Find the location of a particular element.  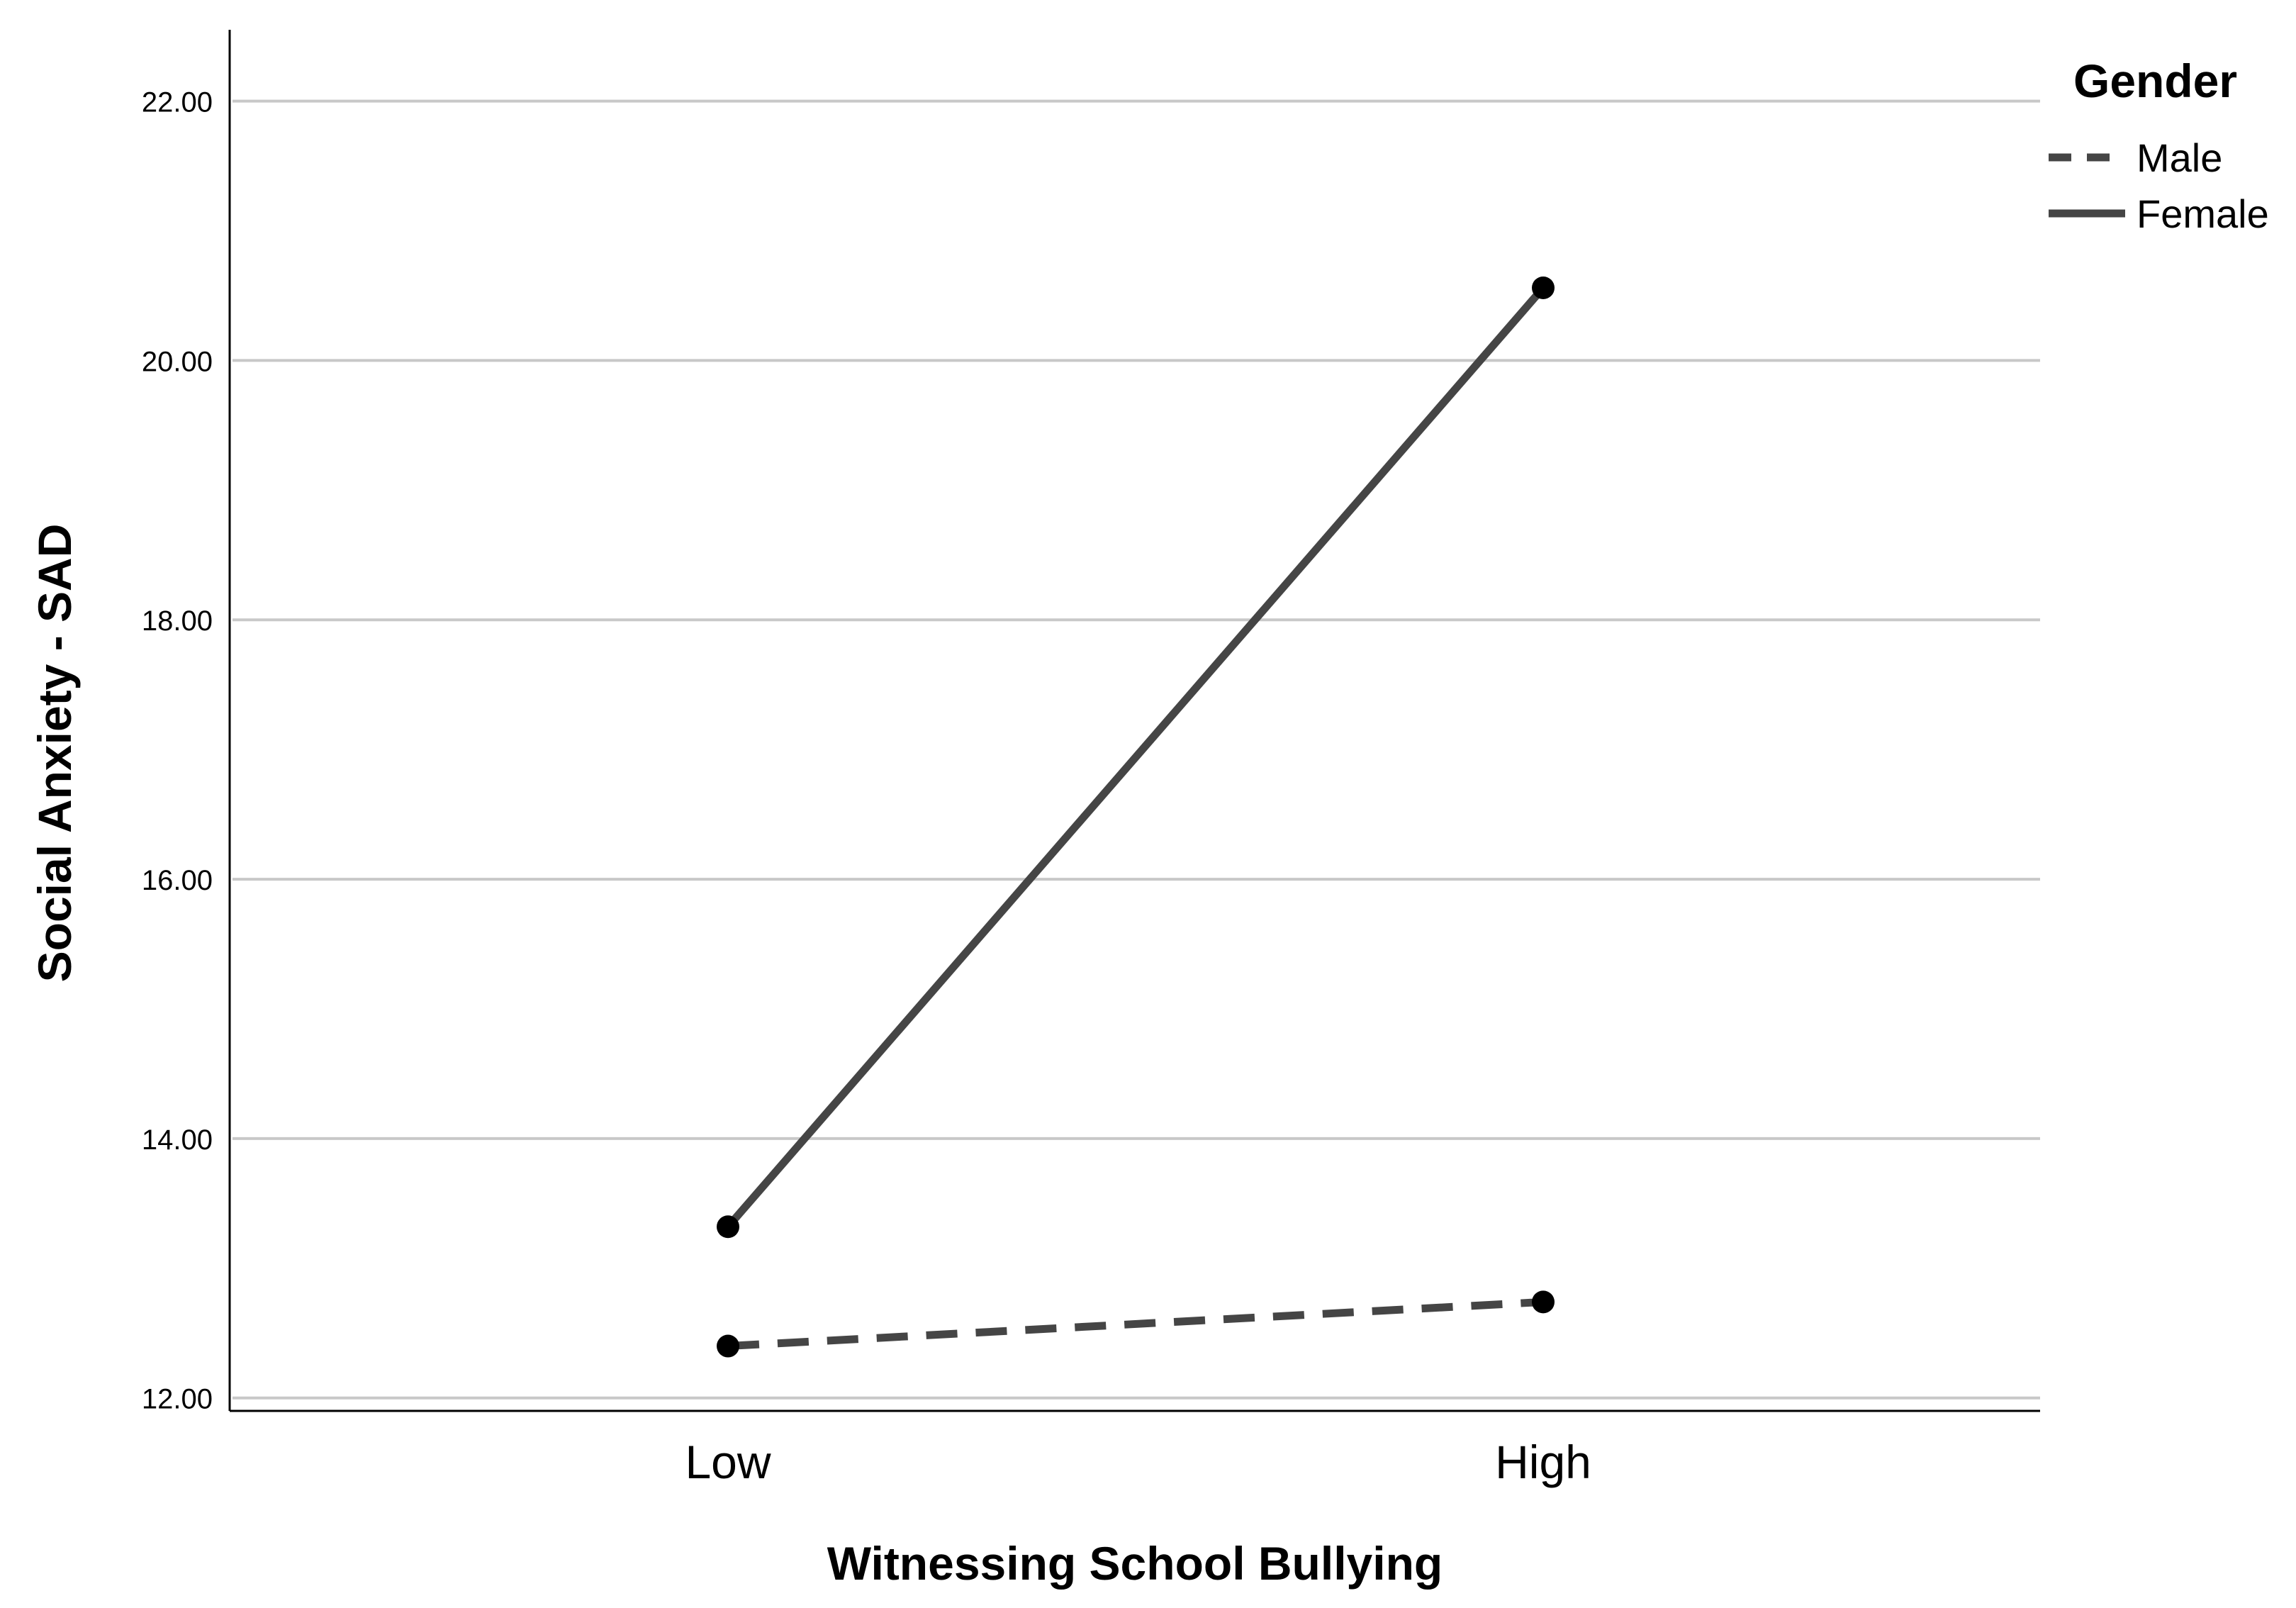

y-tick-label: 20.00 is located at coordinates (177, 361).